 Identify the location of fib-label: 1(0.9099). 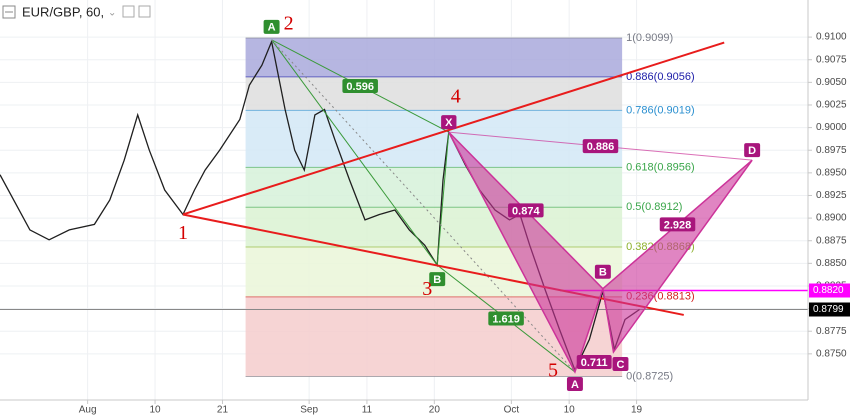
(649, 38).